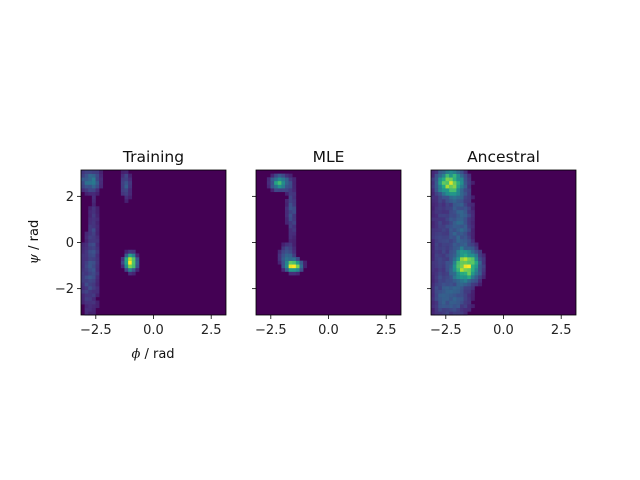  What do you see at coordinates (328, 242) in the screenshot?
I see `heatmap-background` at bounding box center [328, 242].